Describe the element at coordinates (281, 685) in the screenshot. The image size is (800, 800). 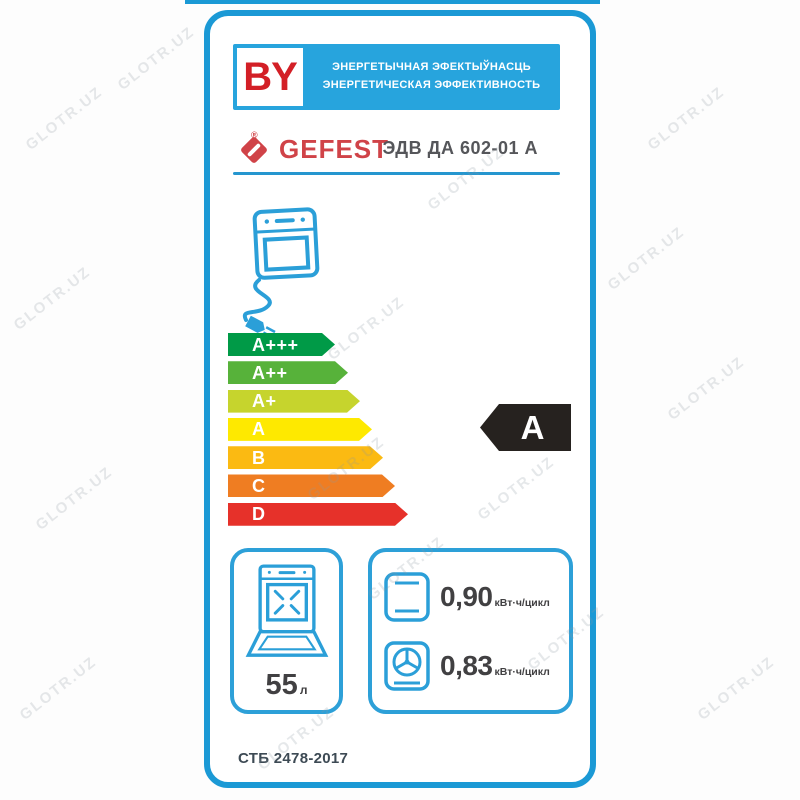
I see `volume-value: 55` at that location.